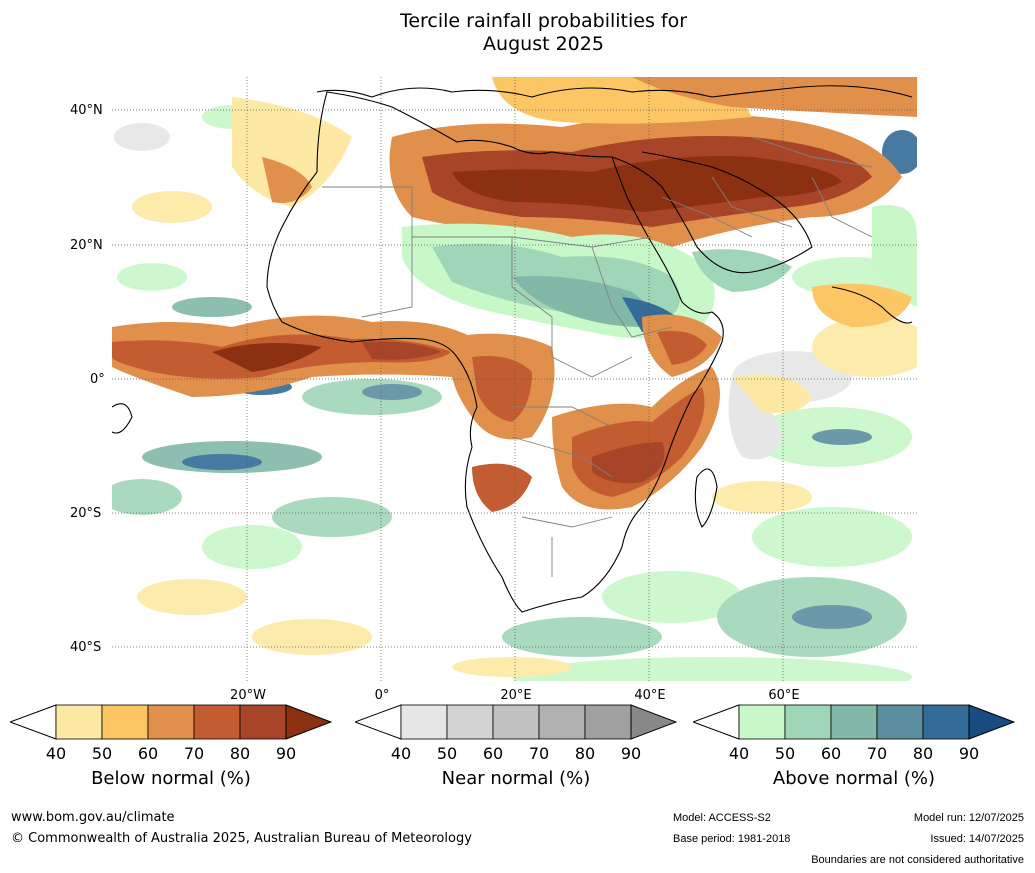  Describe the element at coordinates (784, 695) in the screenshot. I see `lon-label-60e: 60°E` at that location.